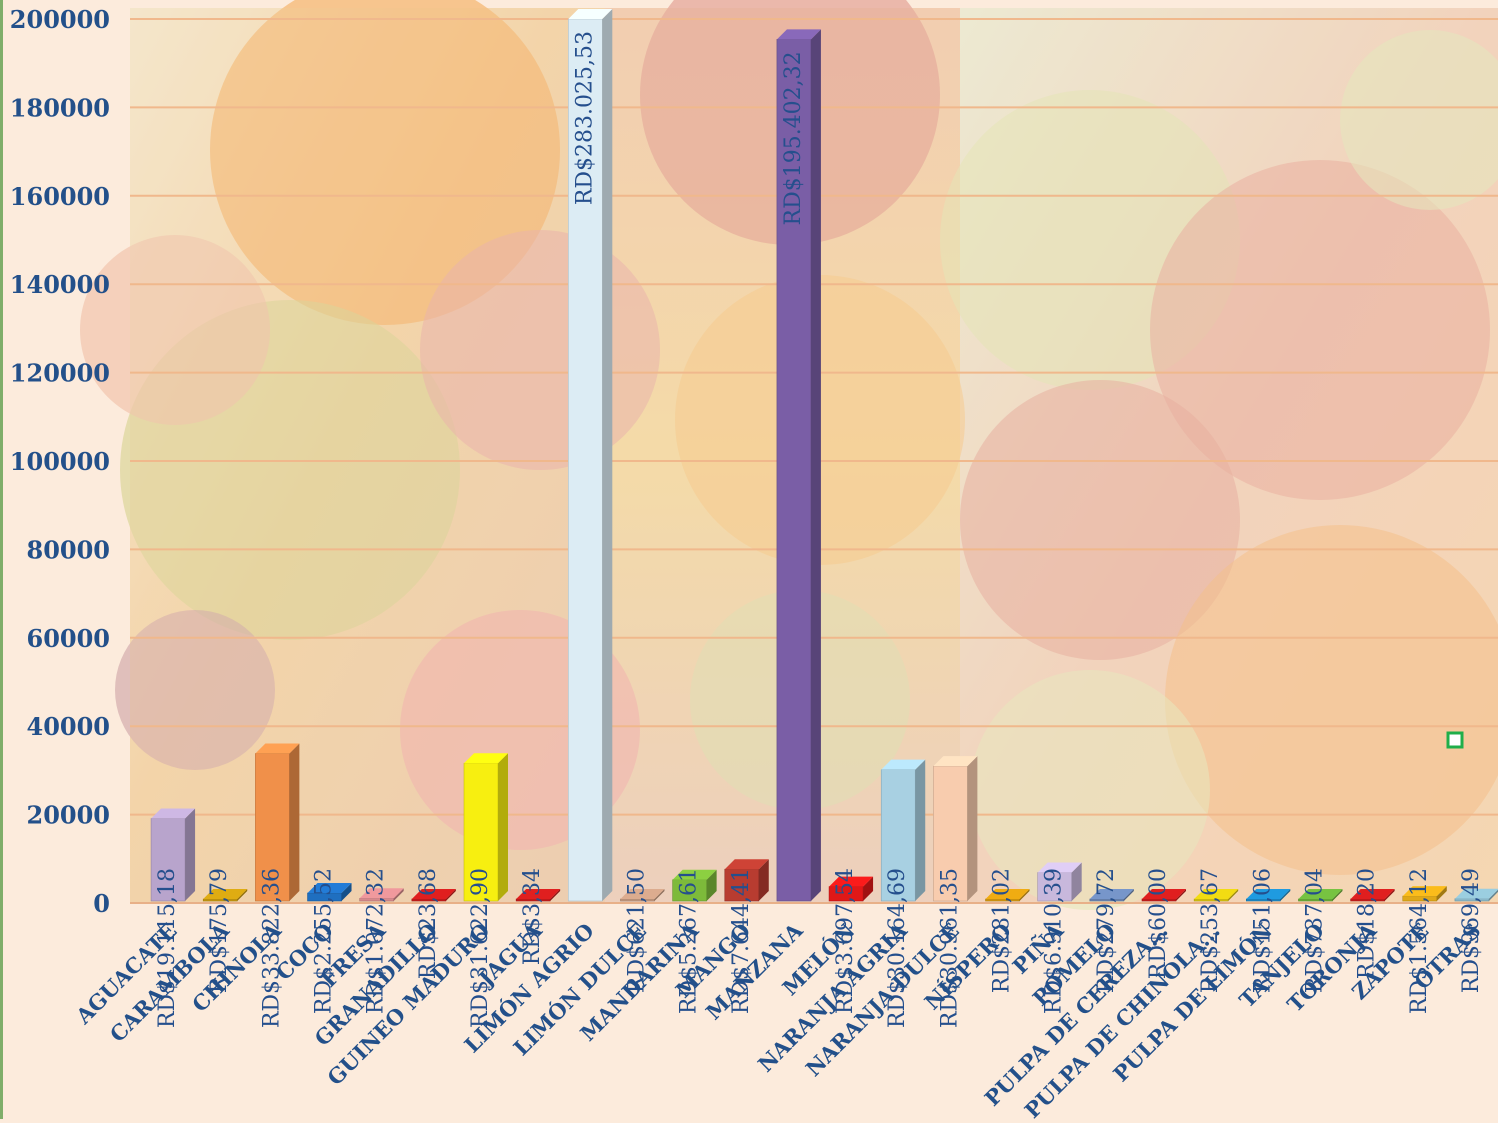 The image size is (1498, 1123). Describe the element at coordinates (532, 916) in the screenshot. I see `data-label: RD$3,34` at that location.